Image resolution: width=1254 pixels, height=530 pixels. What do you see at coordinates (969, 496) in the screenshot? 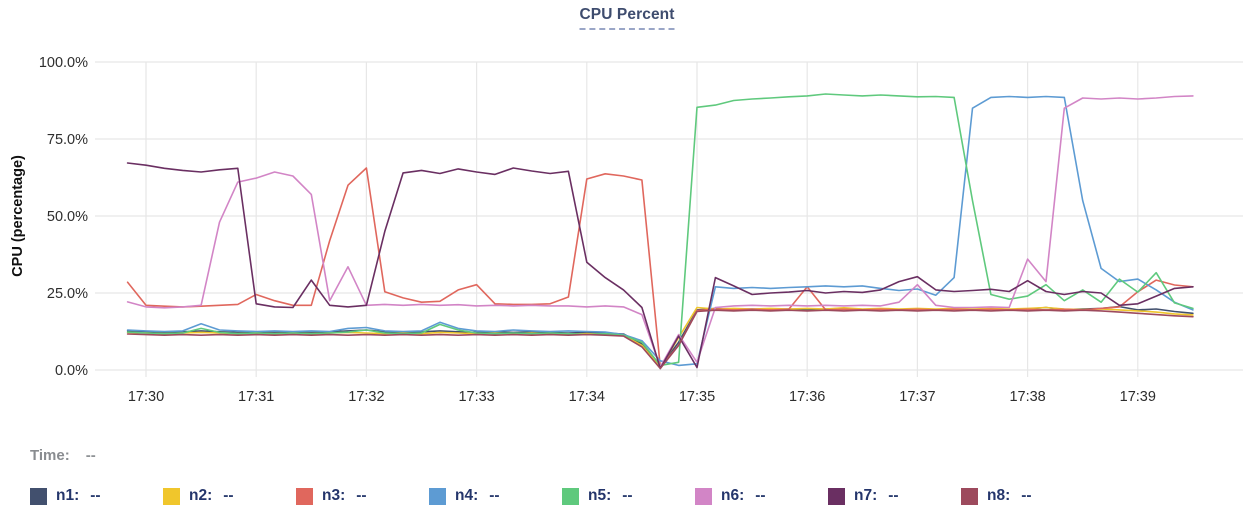
I see `legend-swatch-n8` at bounding box center [969, 496].